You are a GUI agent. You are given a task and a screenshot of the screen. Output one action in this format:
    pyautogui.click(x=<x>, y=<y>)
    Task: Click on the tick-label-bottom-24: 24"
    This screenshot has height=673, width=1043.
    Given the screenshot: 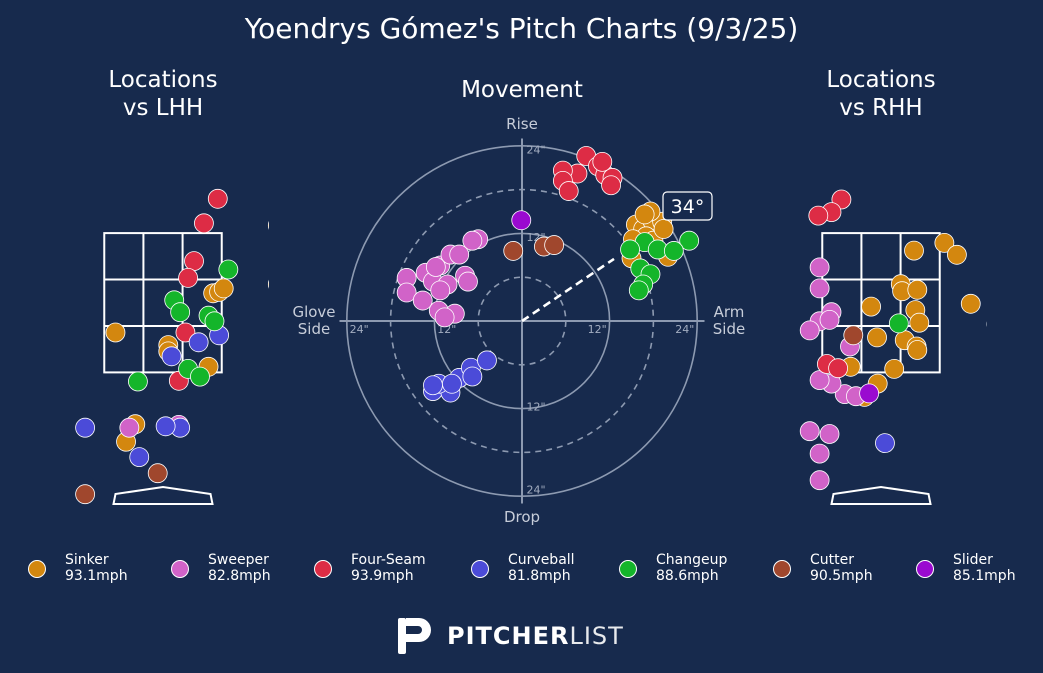 What is the action you would take?
    pyautogui.click(x=535, y=490)
    